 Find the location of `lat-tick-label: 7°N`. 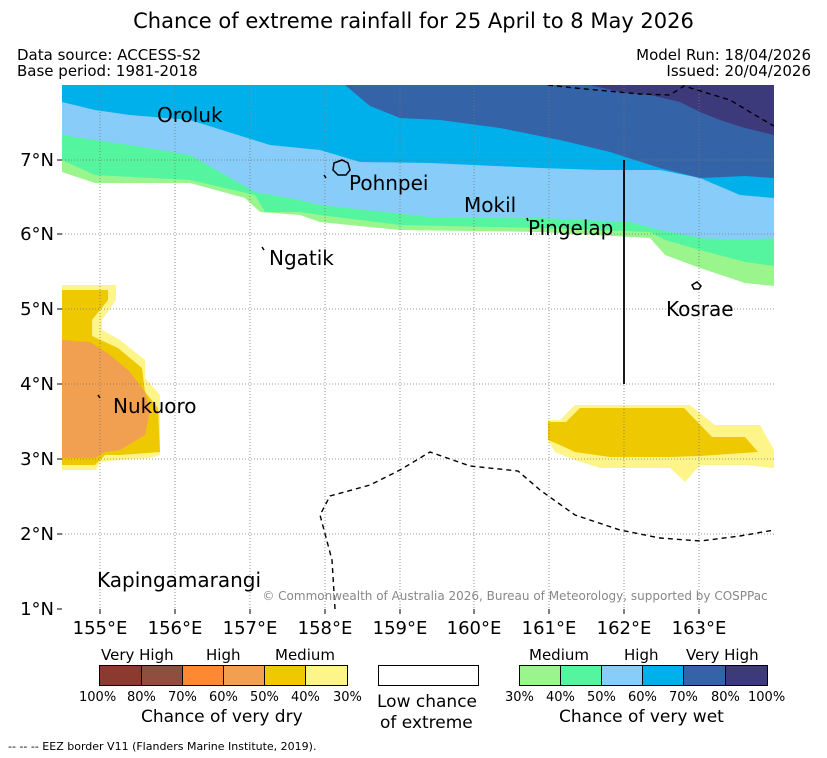

lat-tick-label: 7°N is located at coordinates (37, 160).